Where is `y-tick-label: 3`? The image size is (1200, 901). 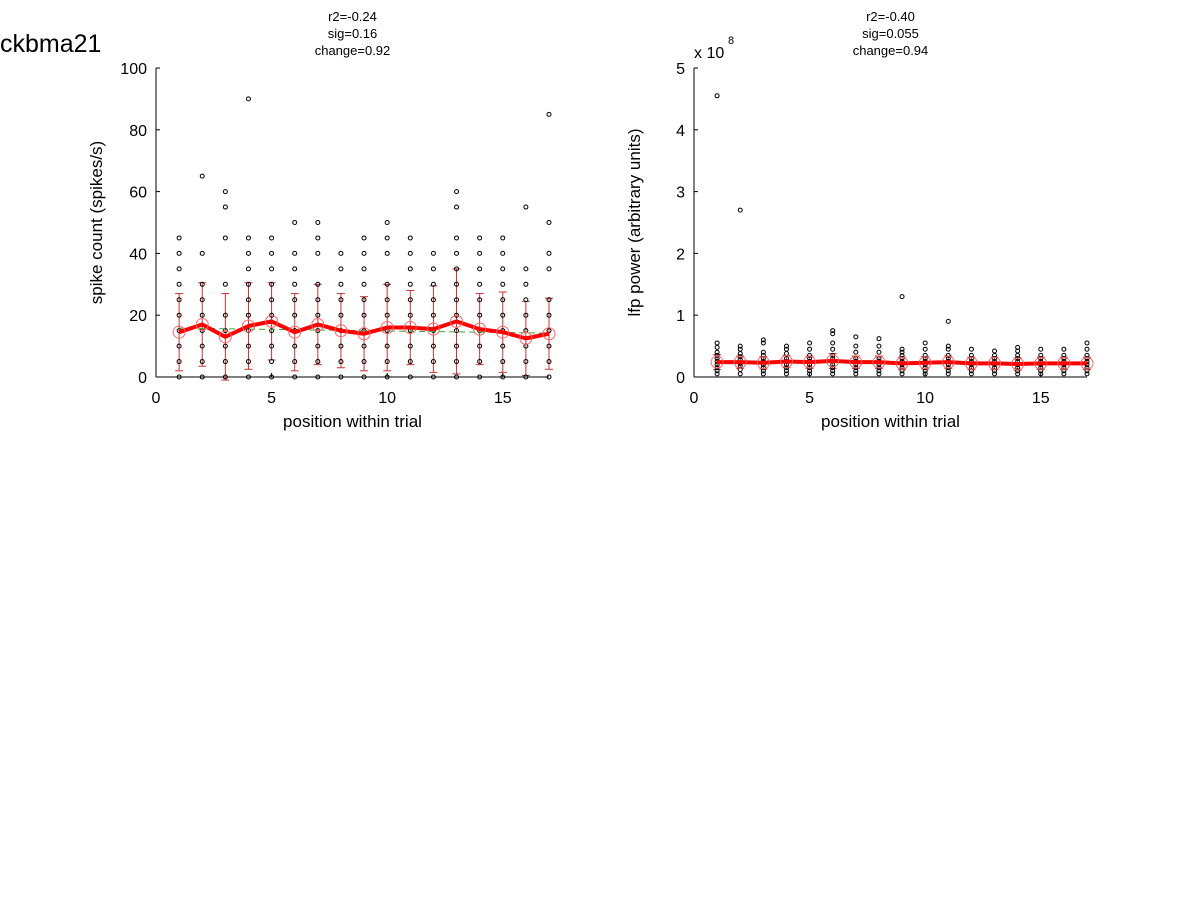 y-tick-label: 3 is located at coordinates (680, 193).